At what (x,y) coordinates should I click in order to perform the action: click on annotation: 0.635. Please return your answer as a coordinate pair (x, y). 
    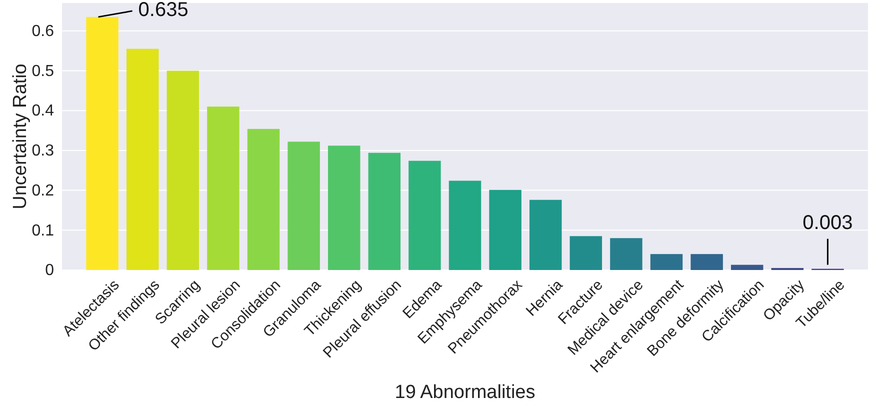
    Looking at the image, I should click on (163, 10).